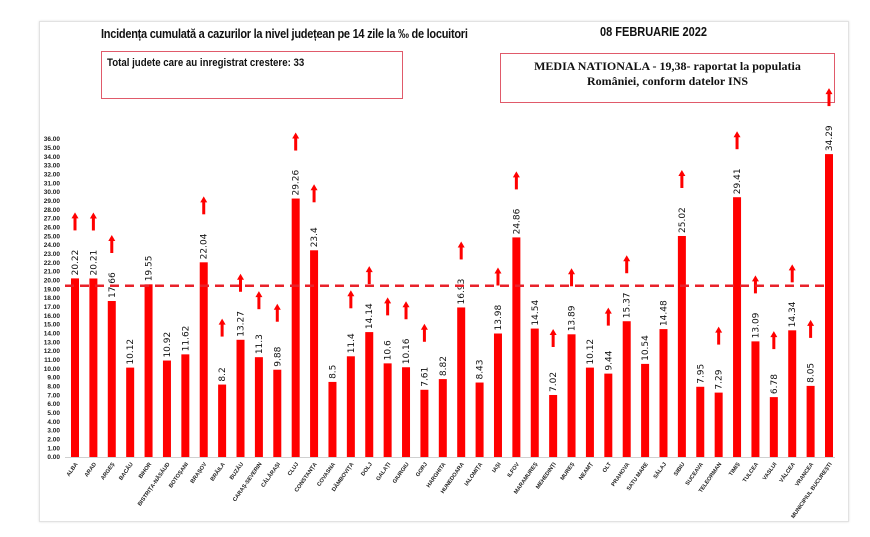 This screenshot has width=870, height=537. Describe the element at coordinates (683, 220) in the screenshot. I see `data-label: 25.02` at that location.